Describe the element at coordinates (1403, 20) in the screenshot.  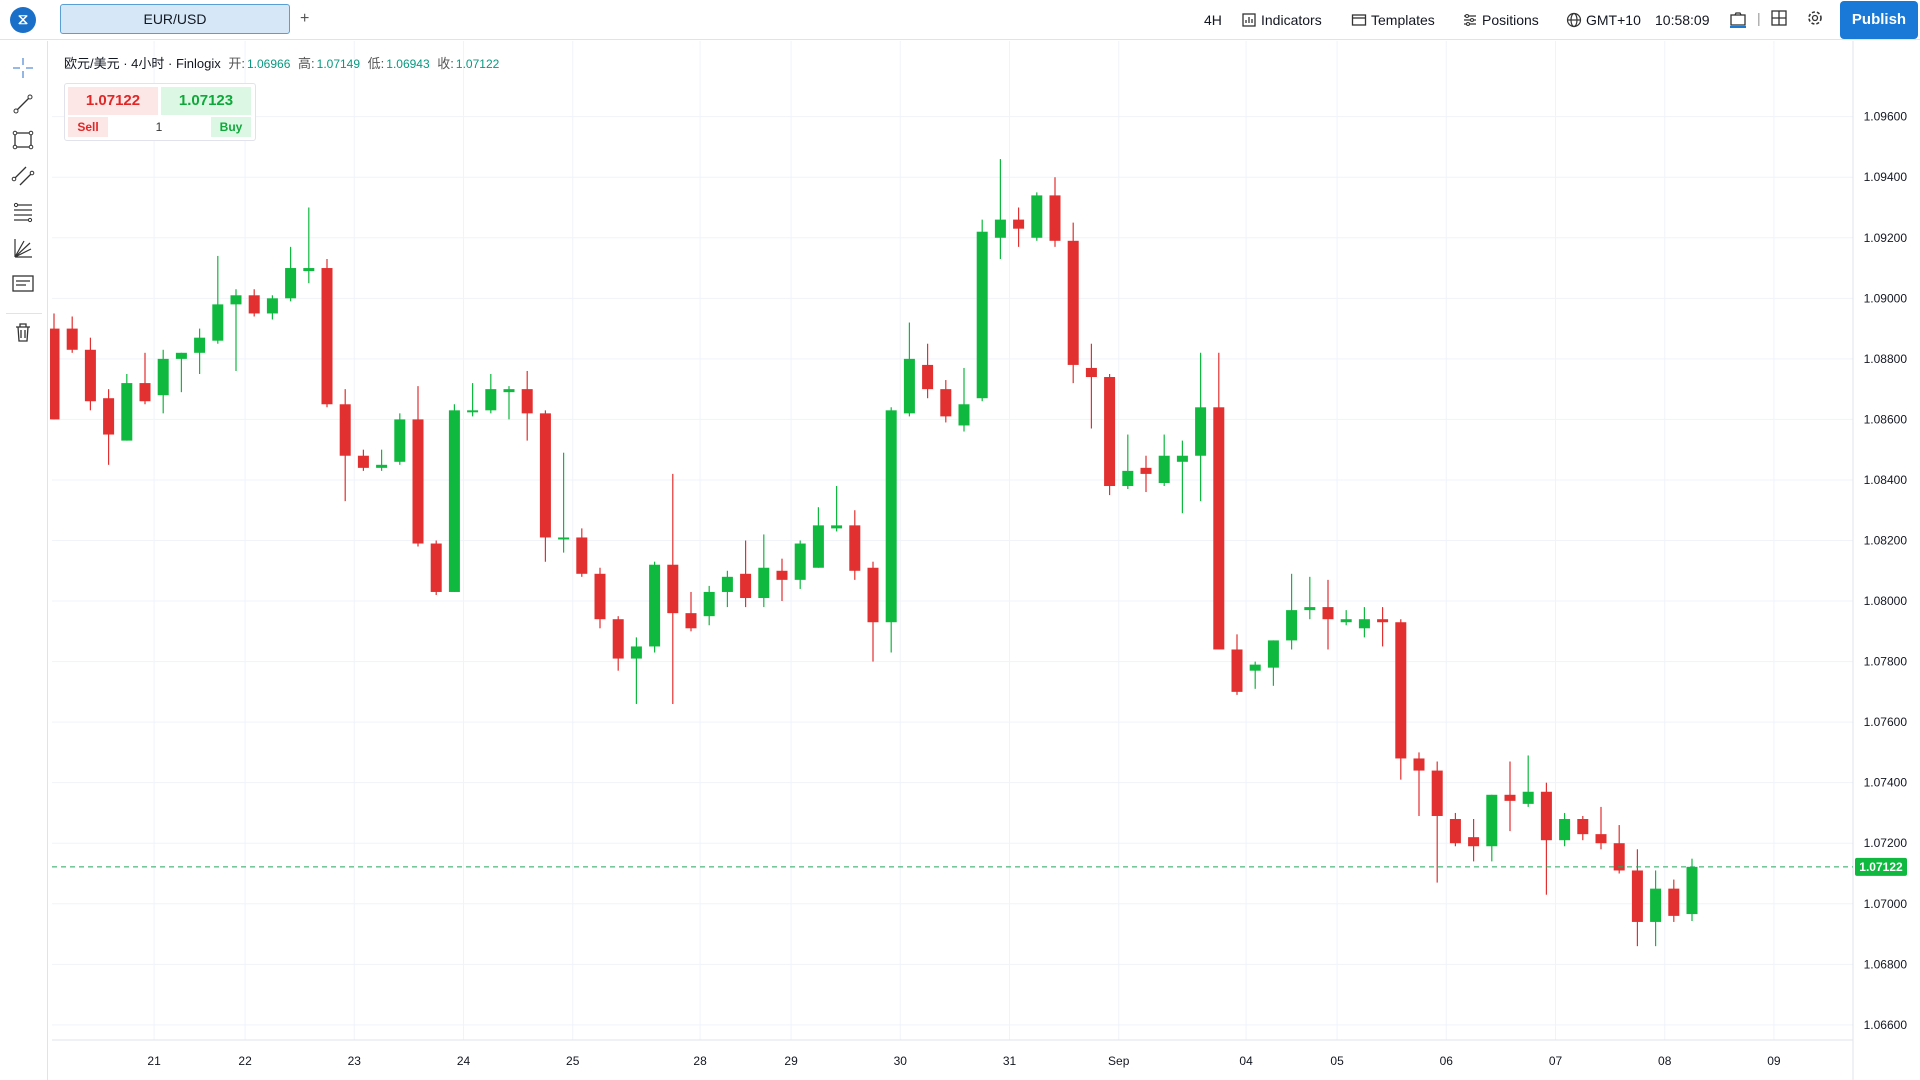
I see `templates-label: Templates` at that location.